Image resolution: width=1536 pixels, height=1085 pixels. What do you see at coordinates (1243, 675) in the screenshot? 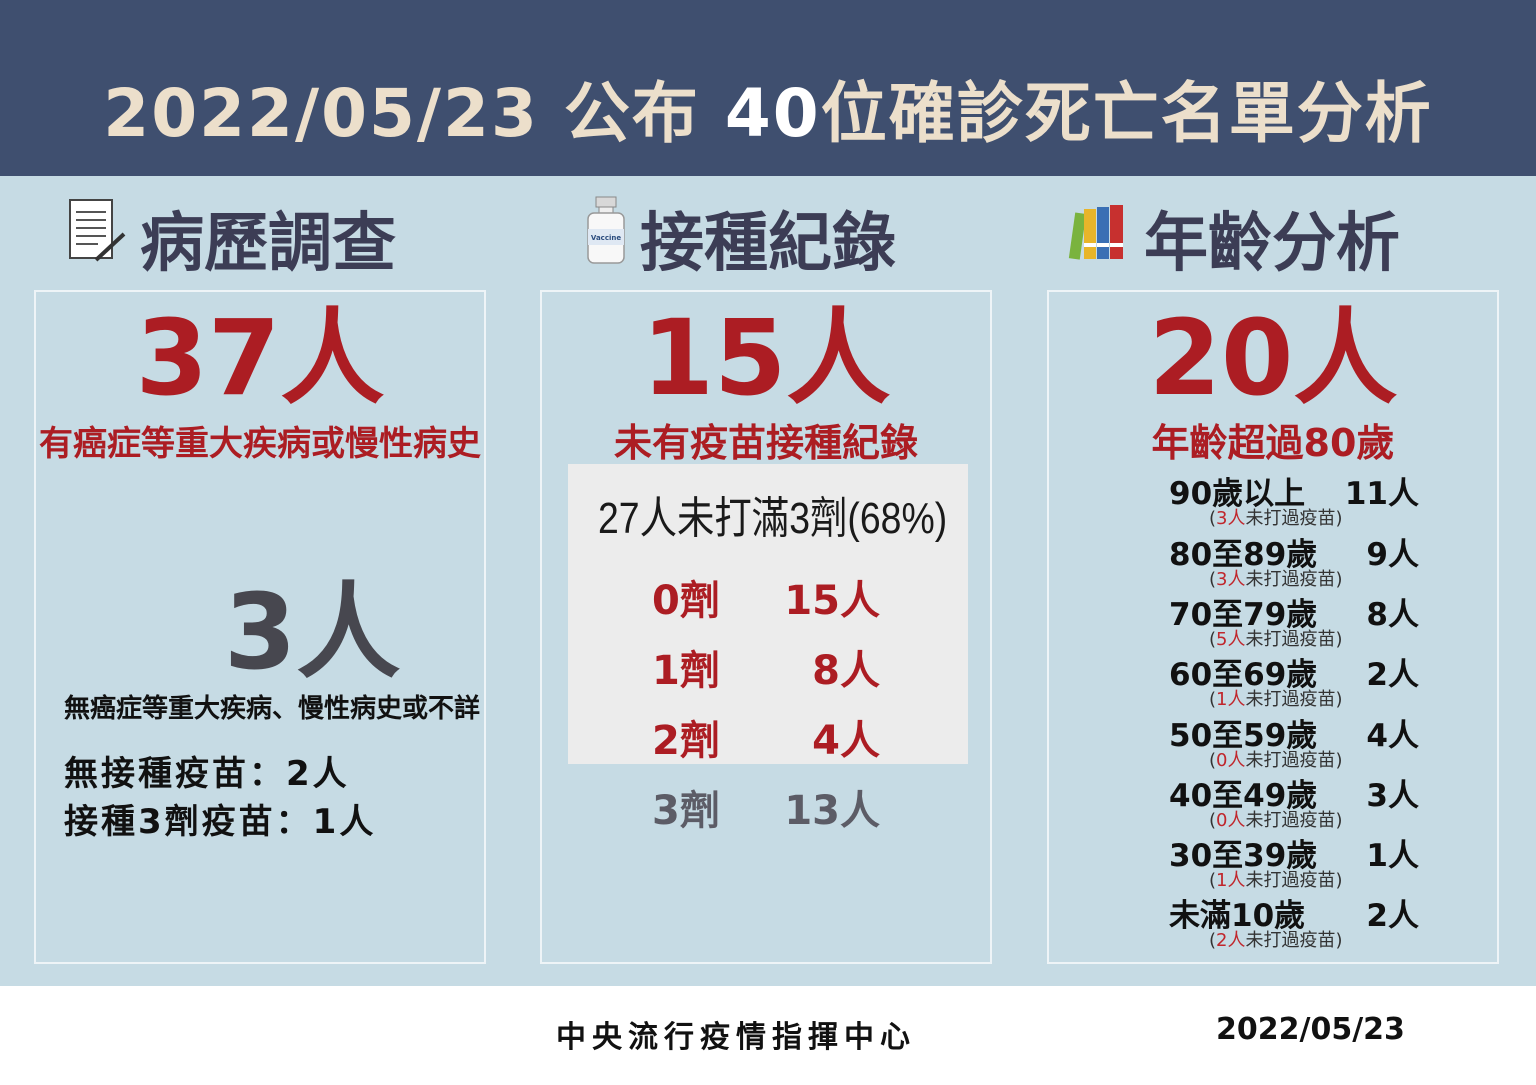
I see `age-label: 60至69歲` at bounding box center [1243, 675].